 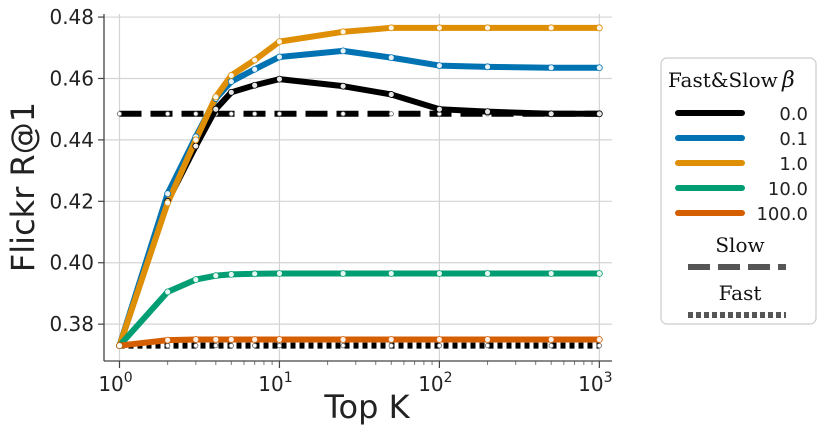 I want to click on y-tick-label: 0.48, so click(x=71, y=17).